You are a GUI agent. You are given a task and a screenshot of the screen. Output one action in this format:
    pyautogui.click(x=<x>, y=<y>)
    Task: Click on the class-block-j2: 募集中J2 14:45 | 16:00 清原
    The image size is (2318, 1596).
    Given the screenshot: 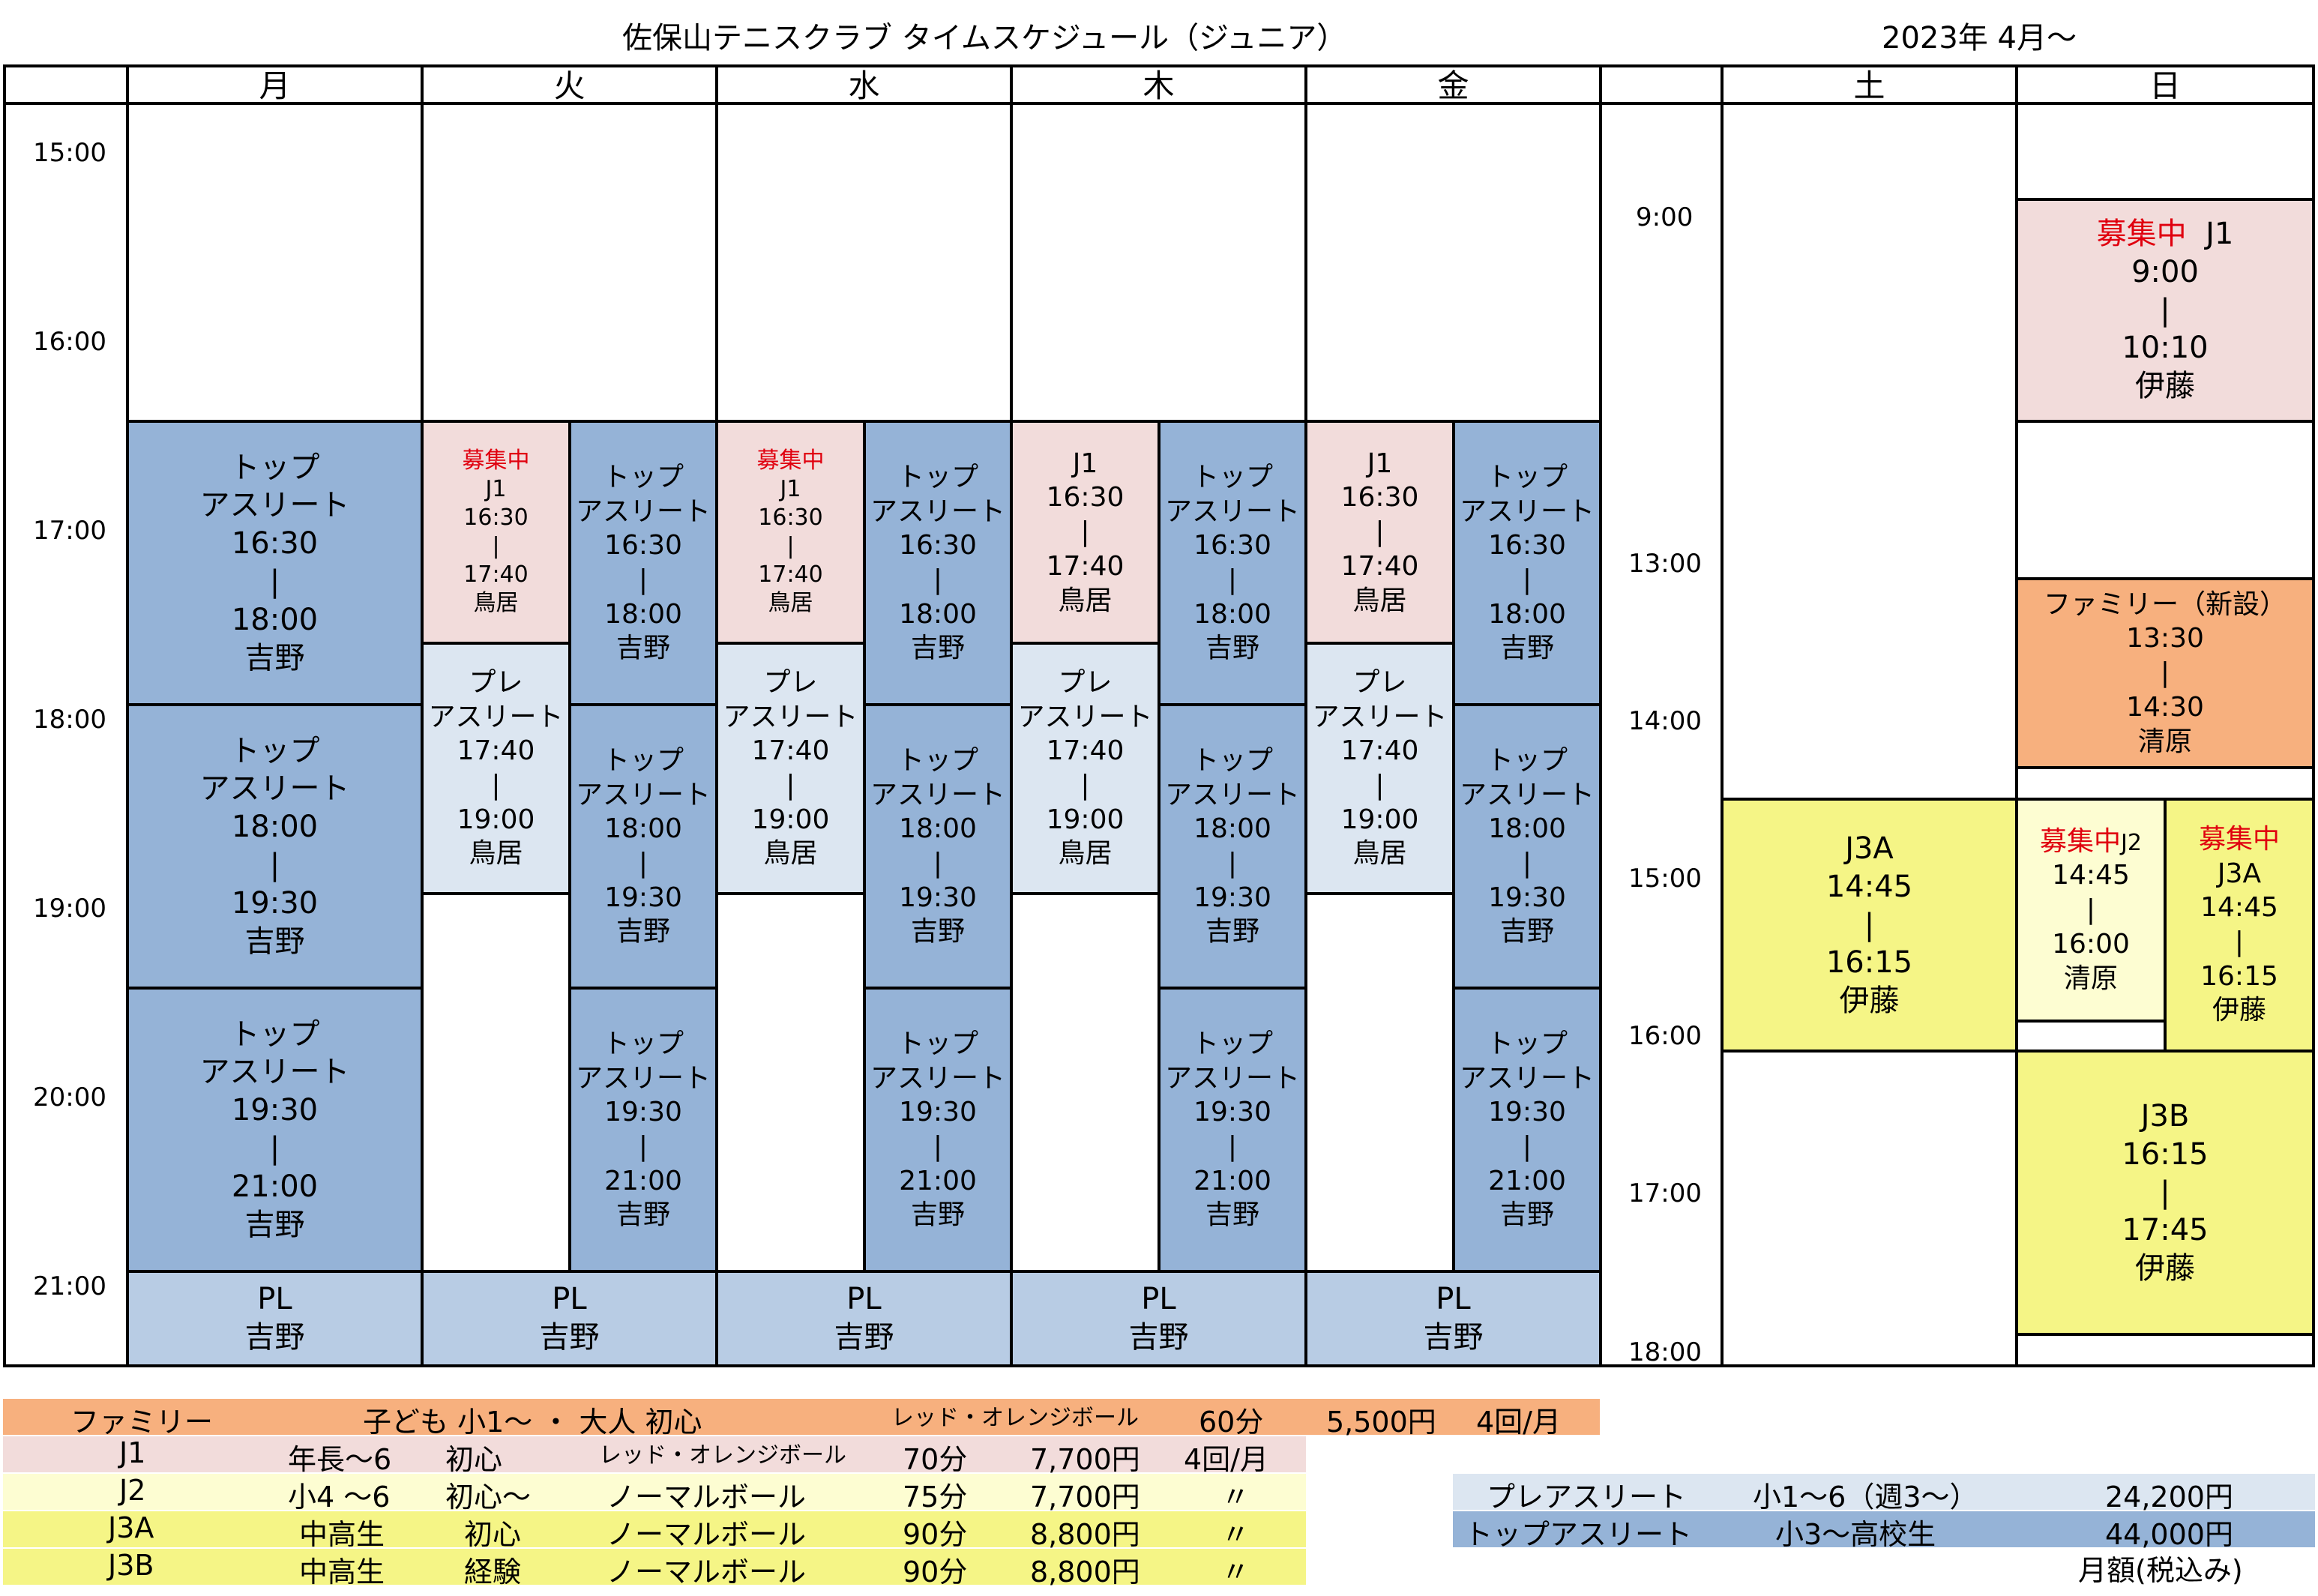 What is the action you would take?
    pyautogui.click(x=2091, y=910)
    